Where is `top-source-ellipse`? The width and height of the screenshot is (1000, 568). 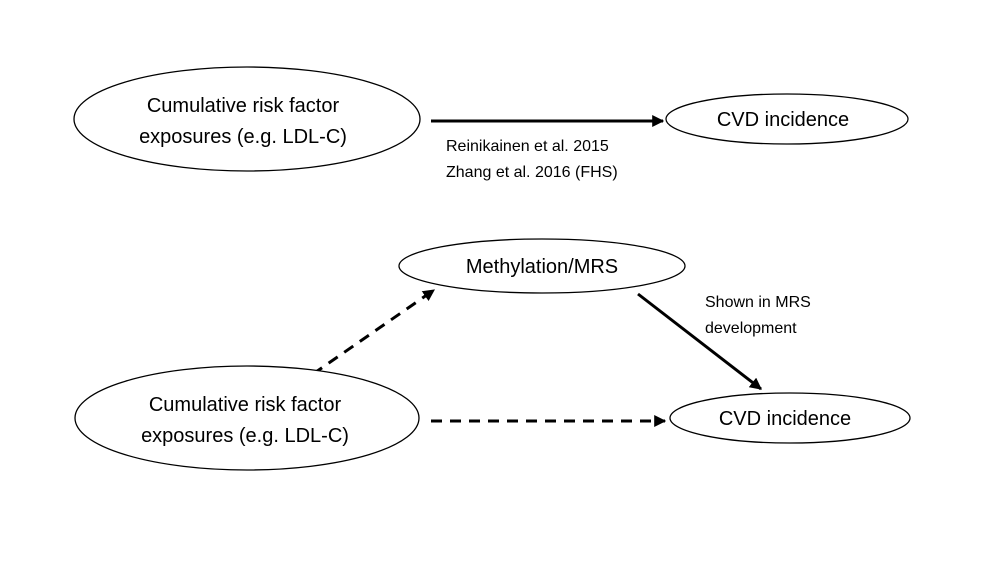 top-source-ellipse is located at coordinates (247, 119).